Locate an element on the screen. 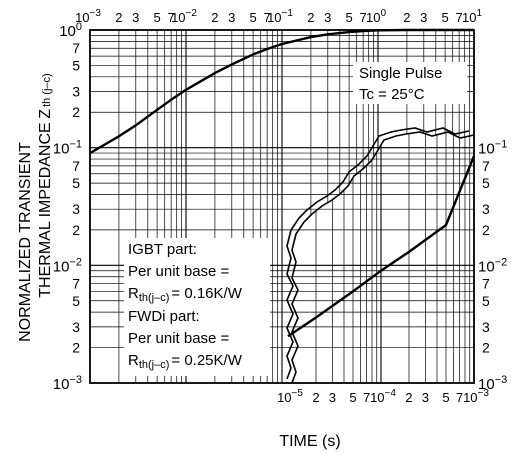  pulse-box is located at coordinates (410, 83).